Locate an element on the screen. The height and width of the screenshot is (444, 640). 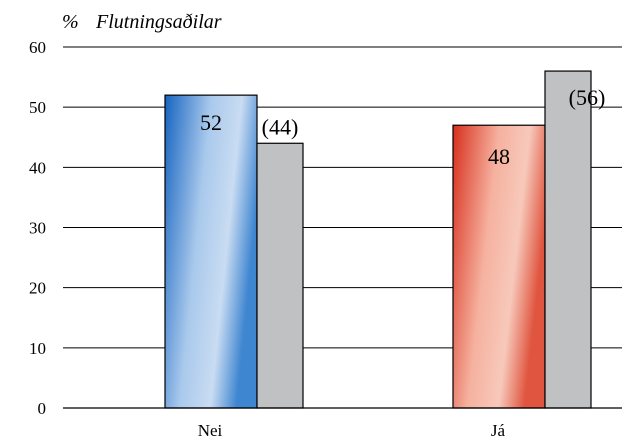
y-tick-label: 30 is located at coordinates (37, 228).